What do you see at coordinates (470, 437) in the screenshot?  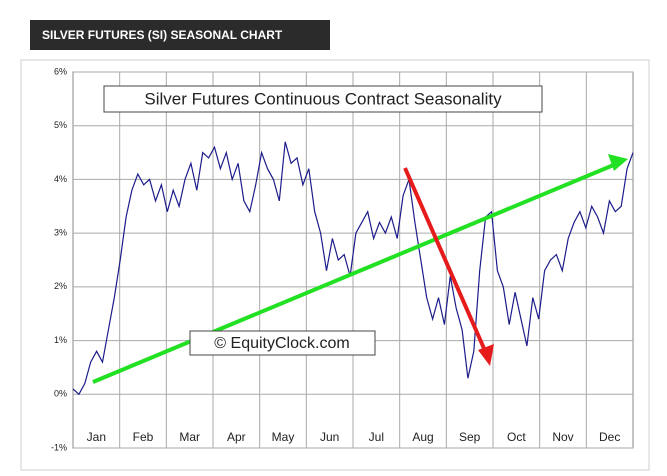 I see `x-tick-label: Sep` at bounding box center [470, 437].